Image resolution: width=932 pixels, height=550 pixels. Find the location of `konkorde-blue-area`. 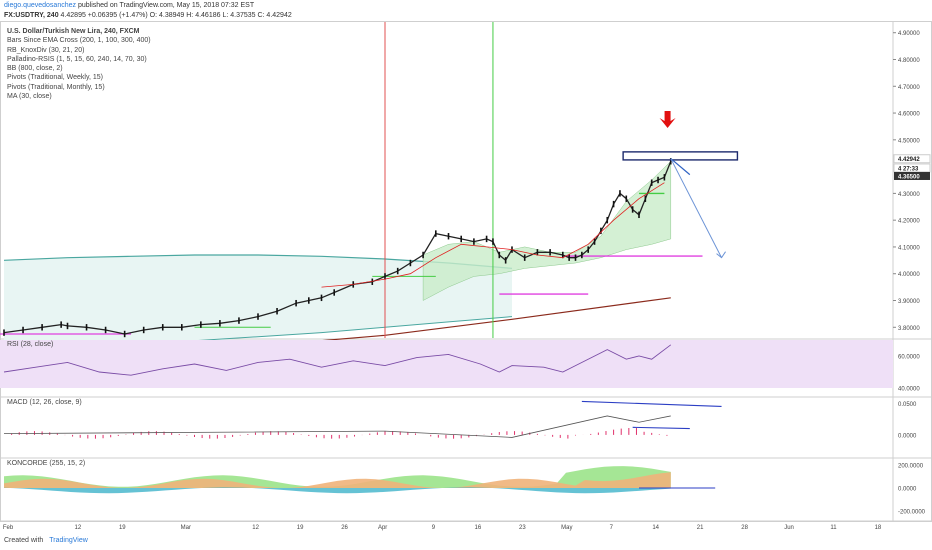

konkorde-blue-area is located at coordinates (337, 490).